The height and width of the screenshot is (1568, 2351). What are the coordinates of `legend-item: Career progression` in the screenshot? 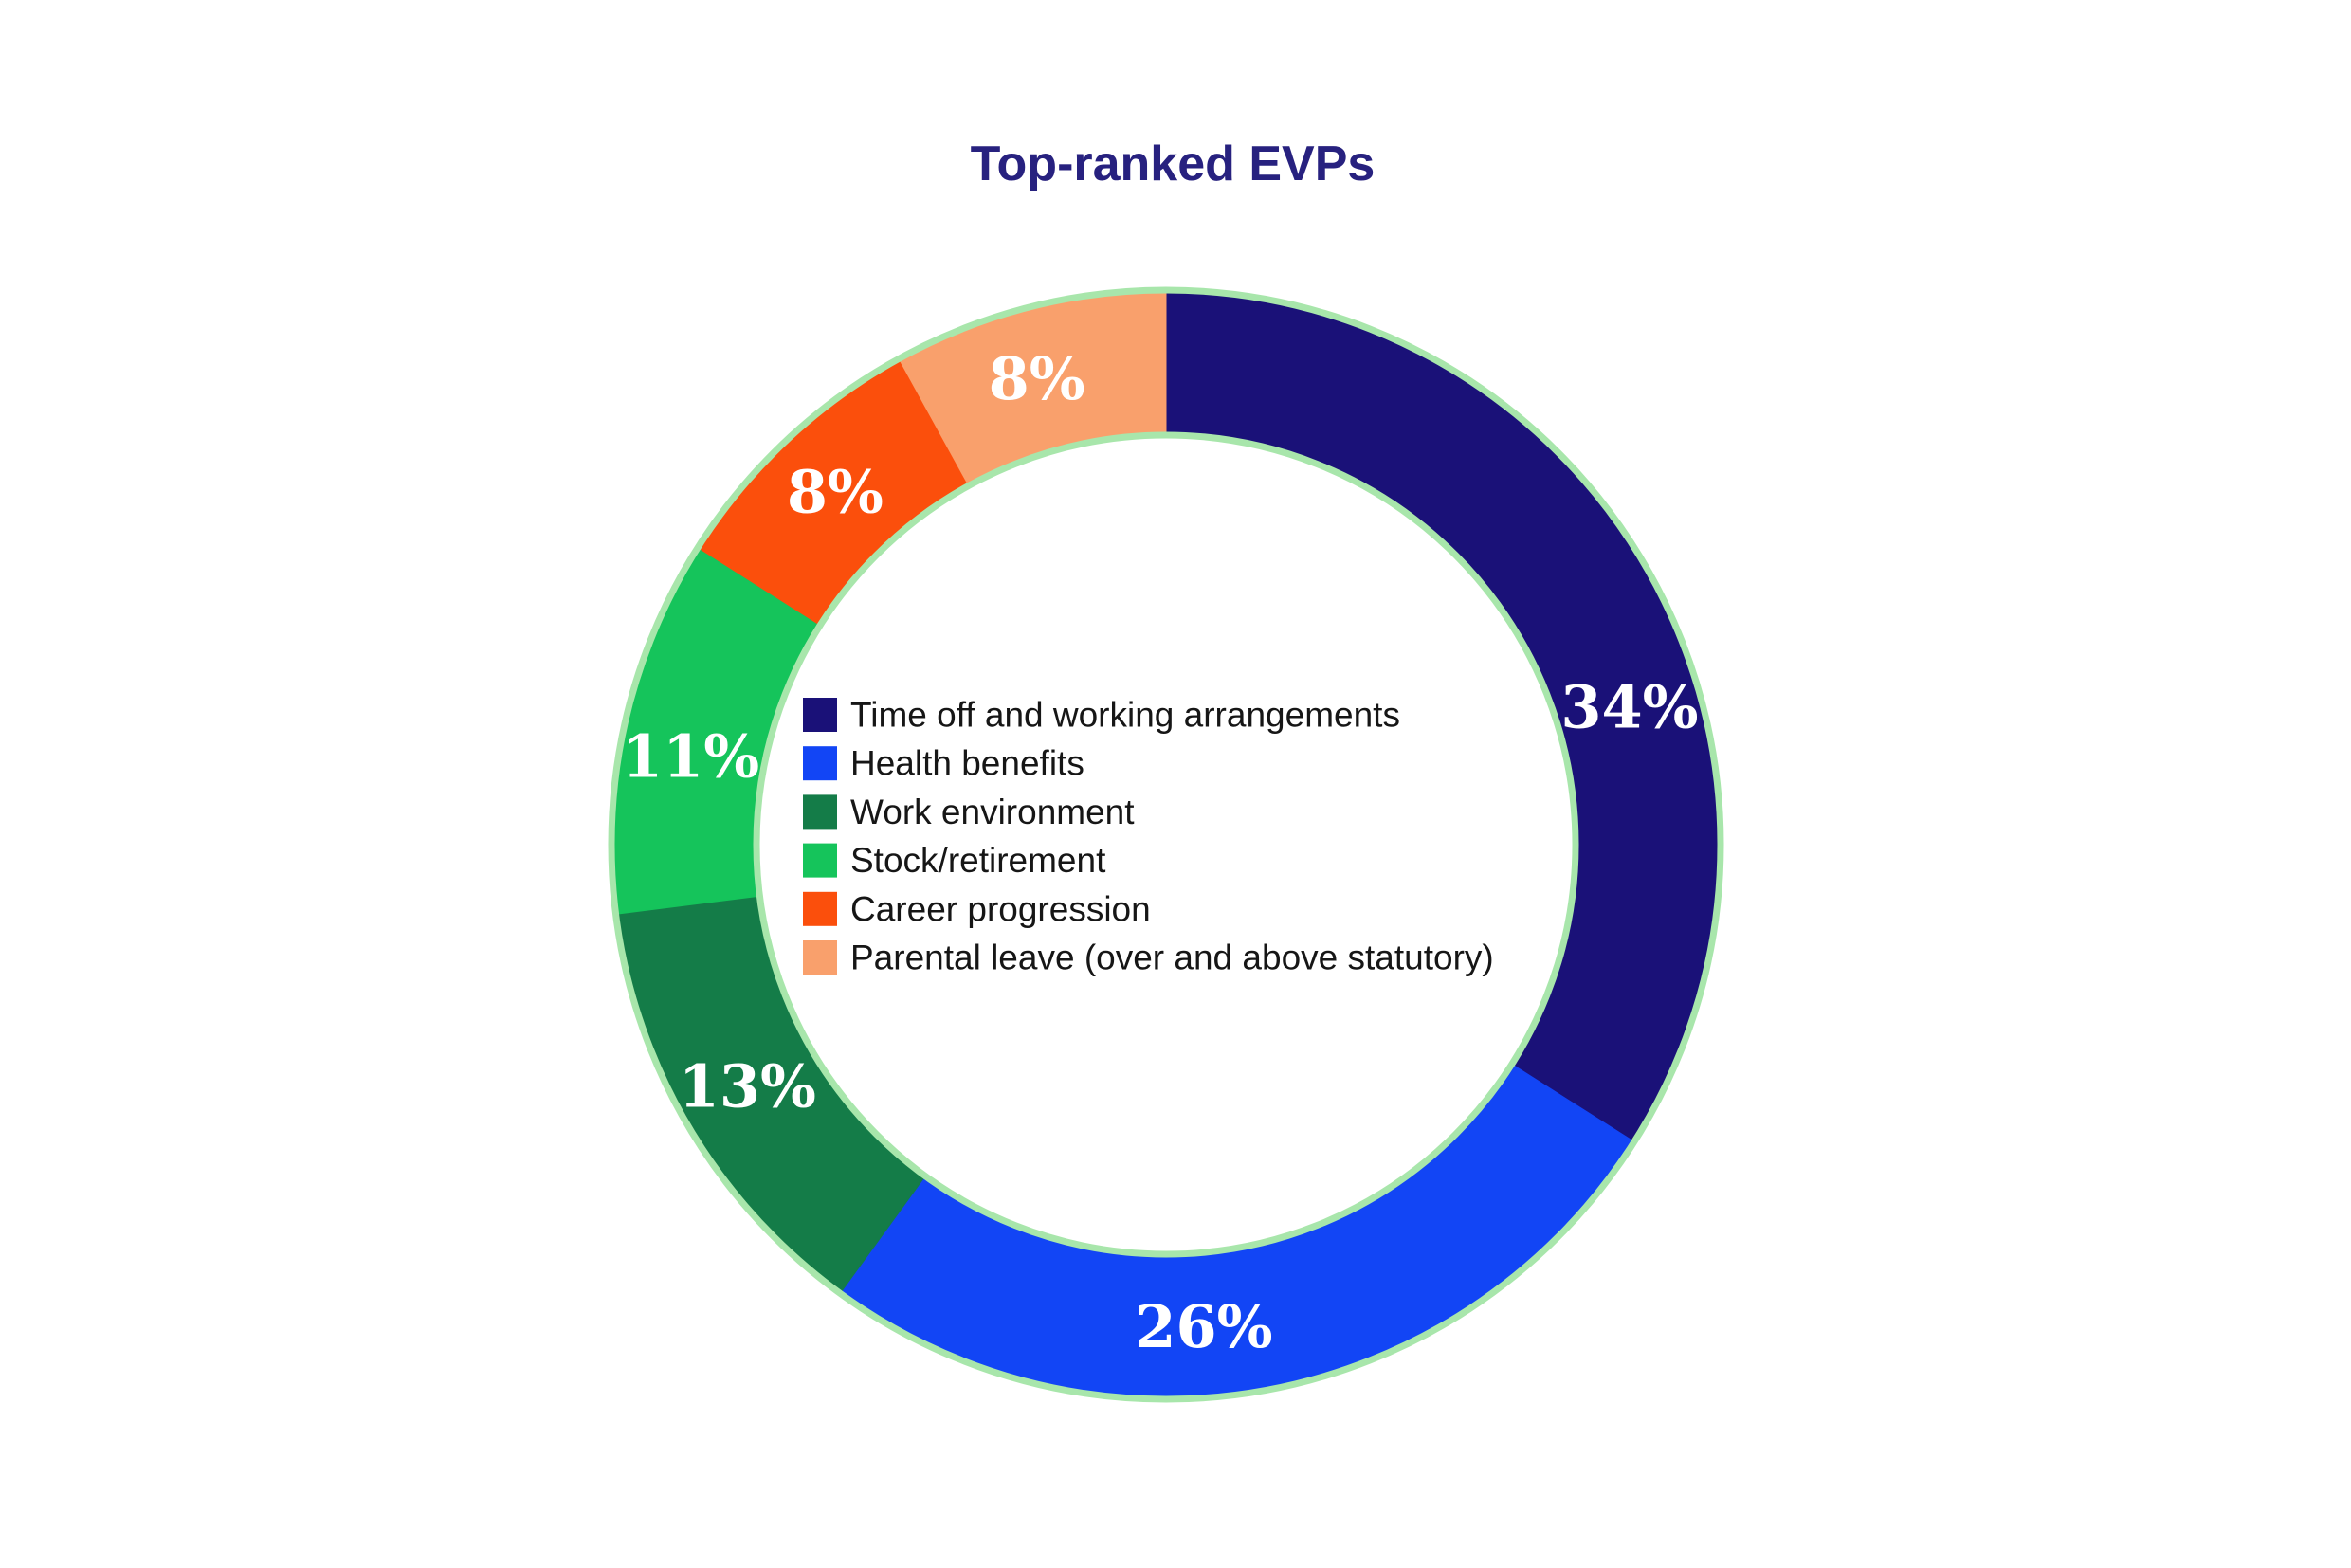 It's located at (977, 908).